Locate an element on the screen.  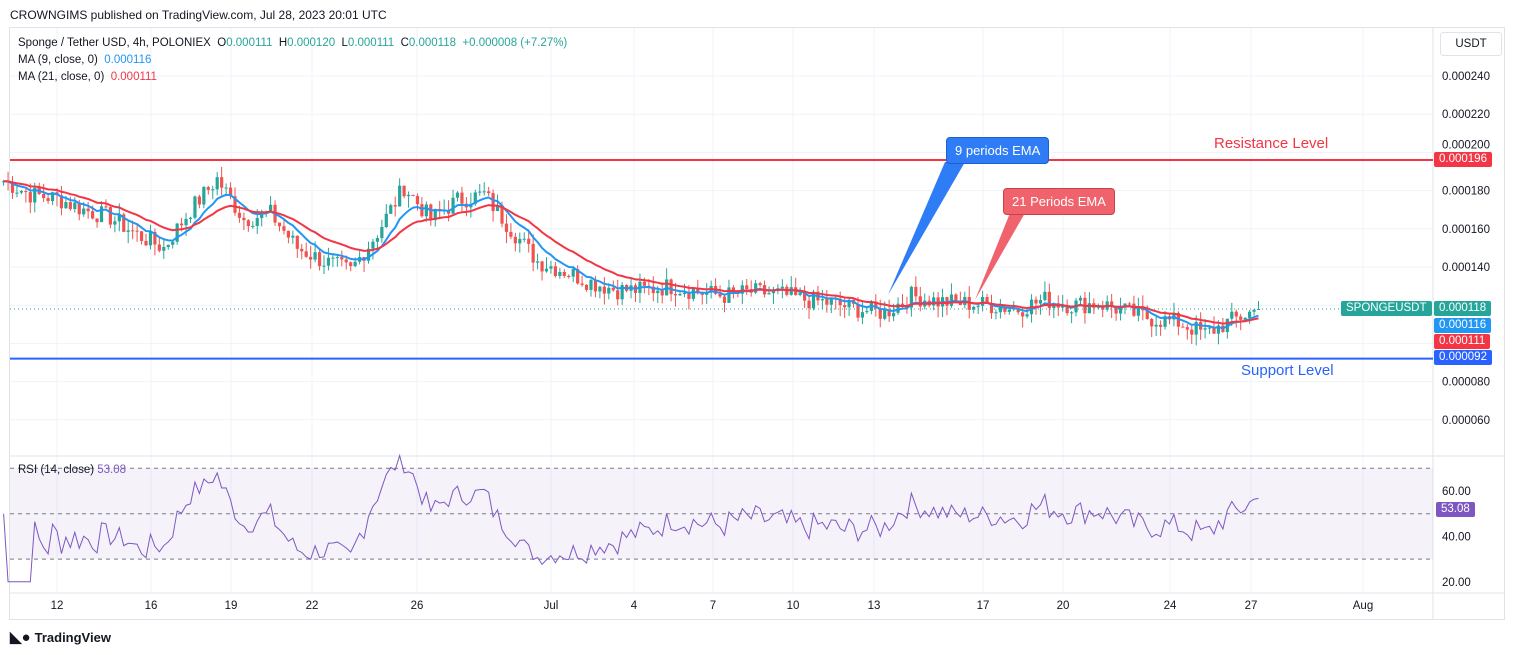
ema21-pointer is located at coordinates (1000, 256).